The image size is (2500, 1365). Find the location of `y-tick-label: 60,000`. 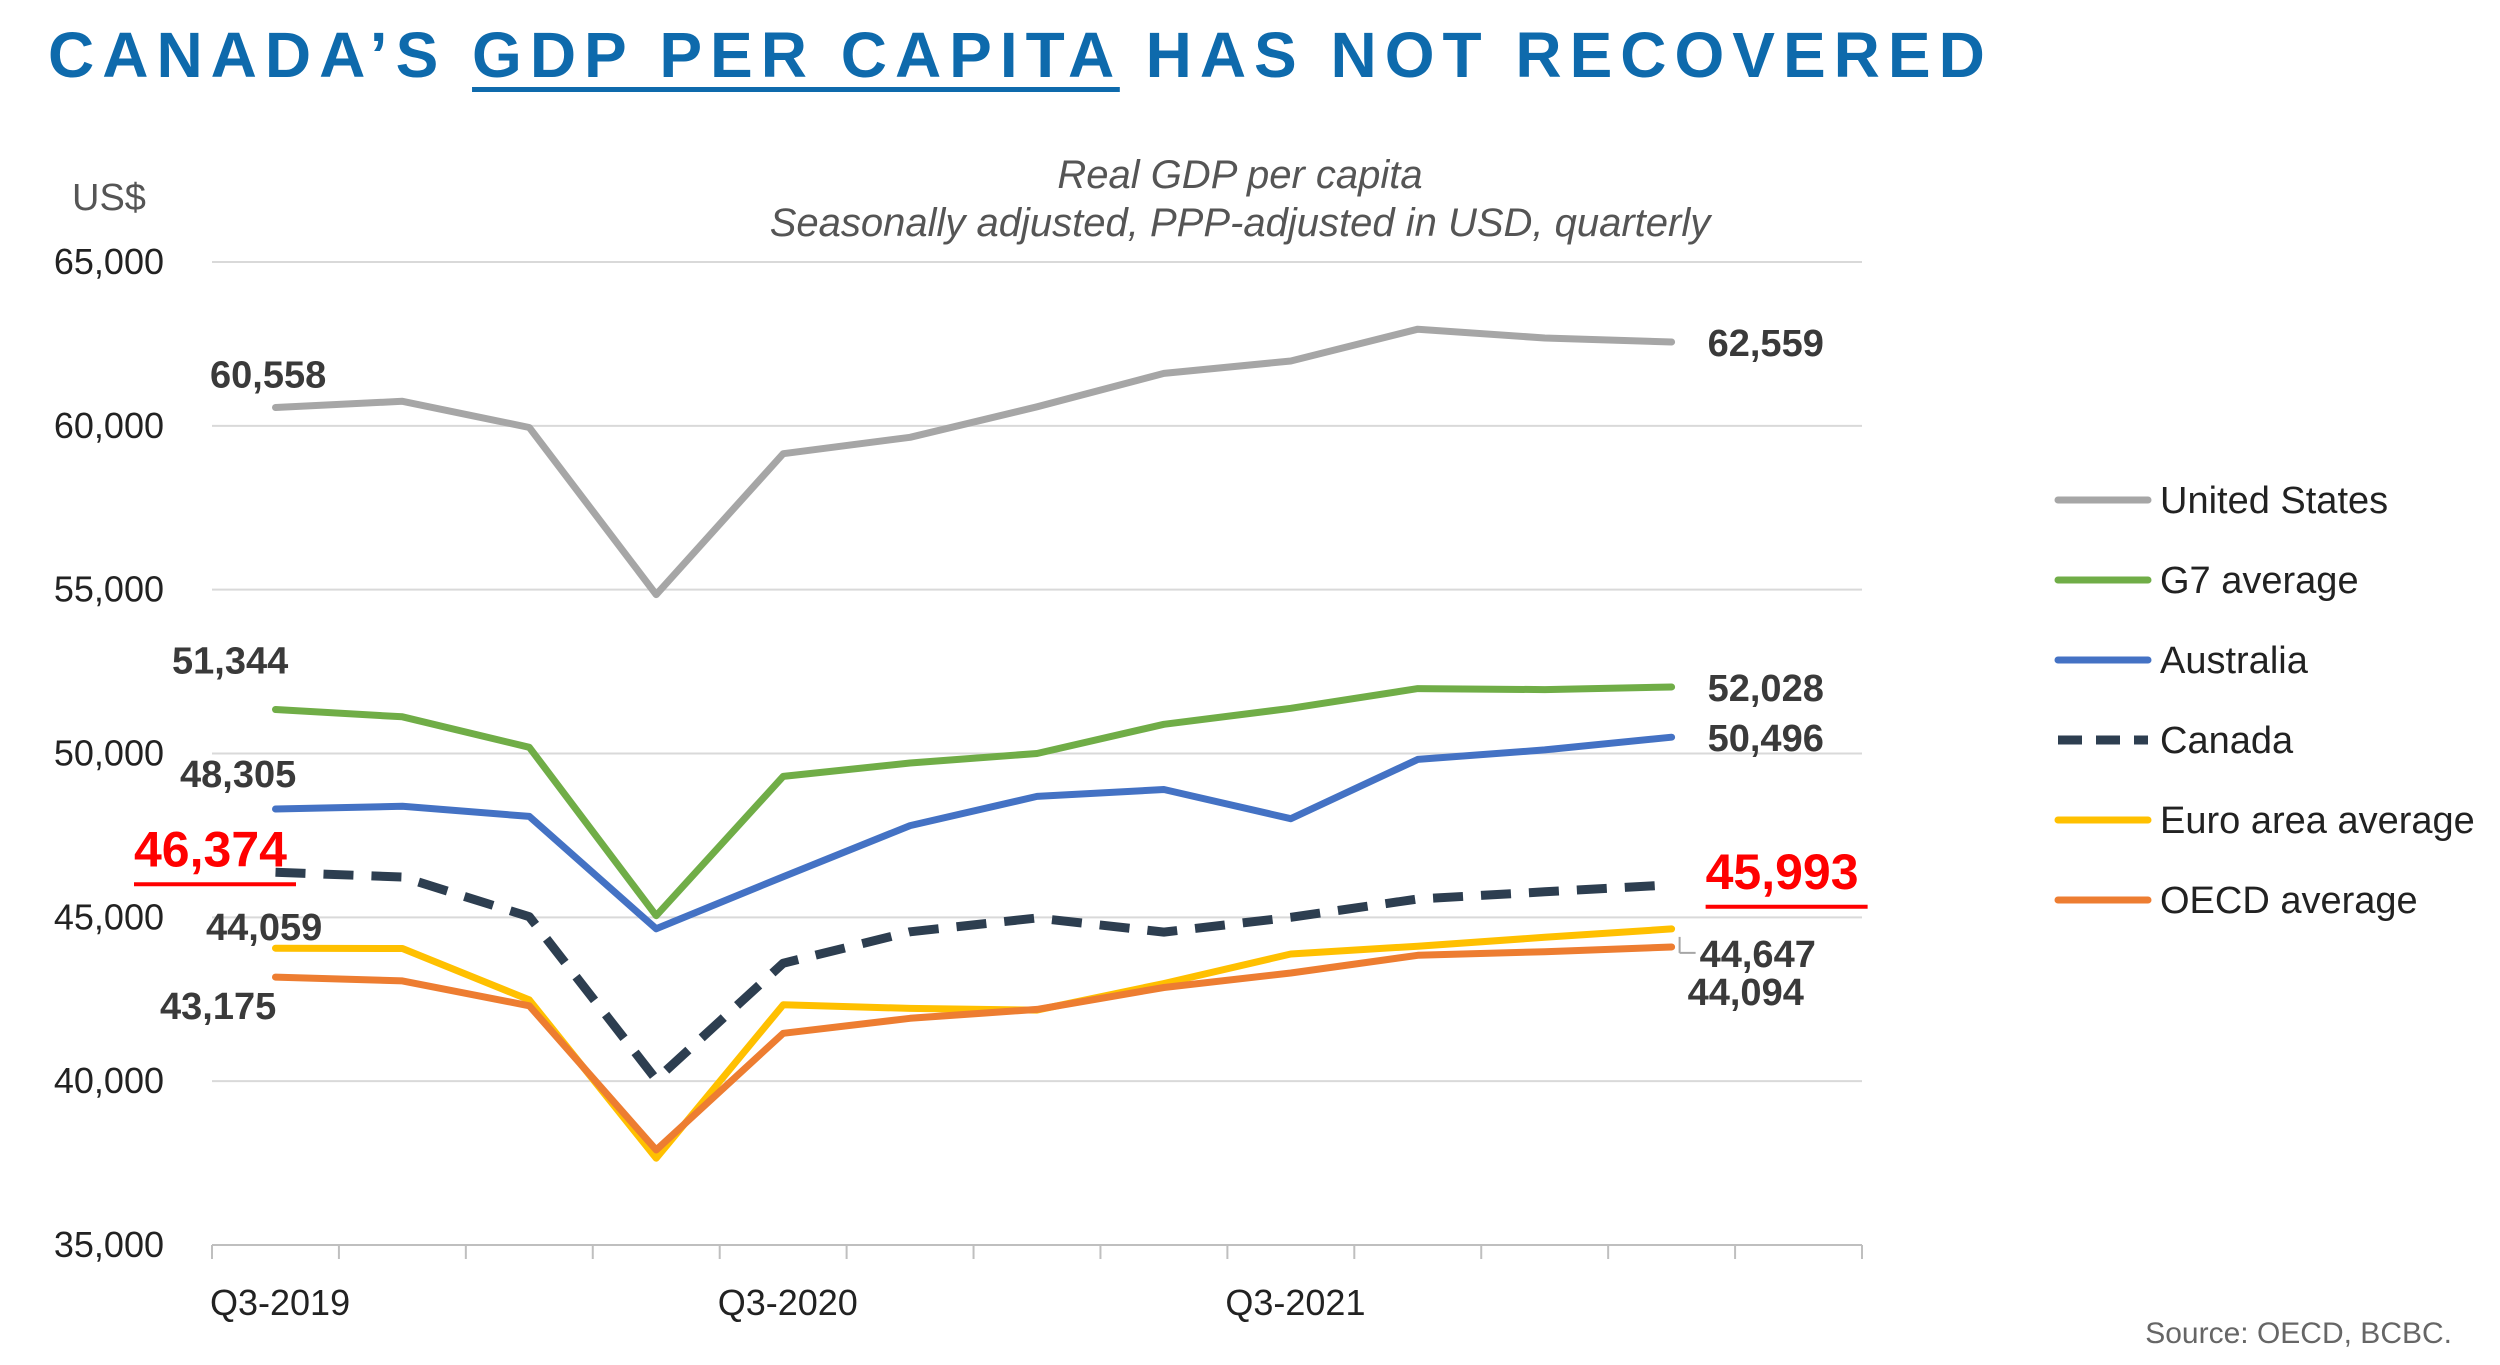

y-tick-label: 60,000 is located at coordinates (109, 425).